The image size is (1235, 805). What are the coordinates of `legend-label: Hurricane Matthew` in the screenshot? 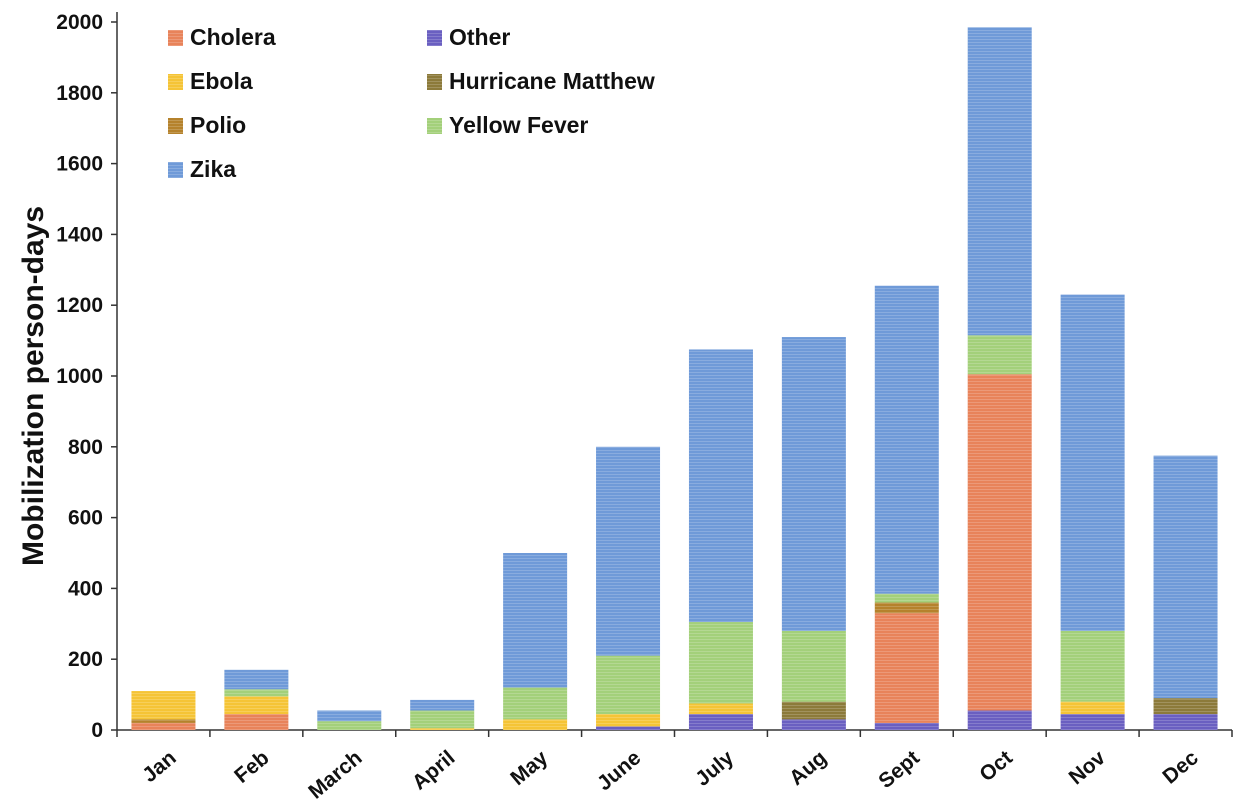 It's located at (552, 81).